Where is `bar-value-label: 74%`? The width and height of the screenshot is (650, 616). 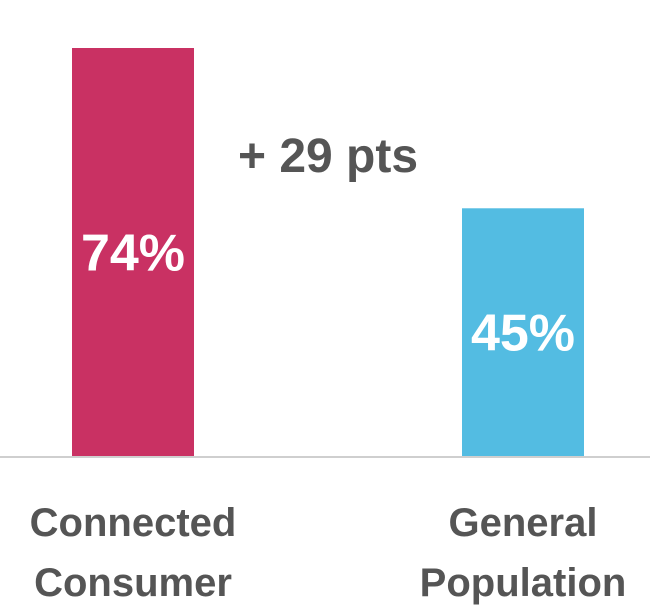 bar-value-label: 74% is located at coordinates (133, 254).